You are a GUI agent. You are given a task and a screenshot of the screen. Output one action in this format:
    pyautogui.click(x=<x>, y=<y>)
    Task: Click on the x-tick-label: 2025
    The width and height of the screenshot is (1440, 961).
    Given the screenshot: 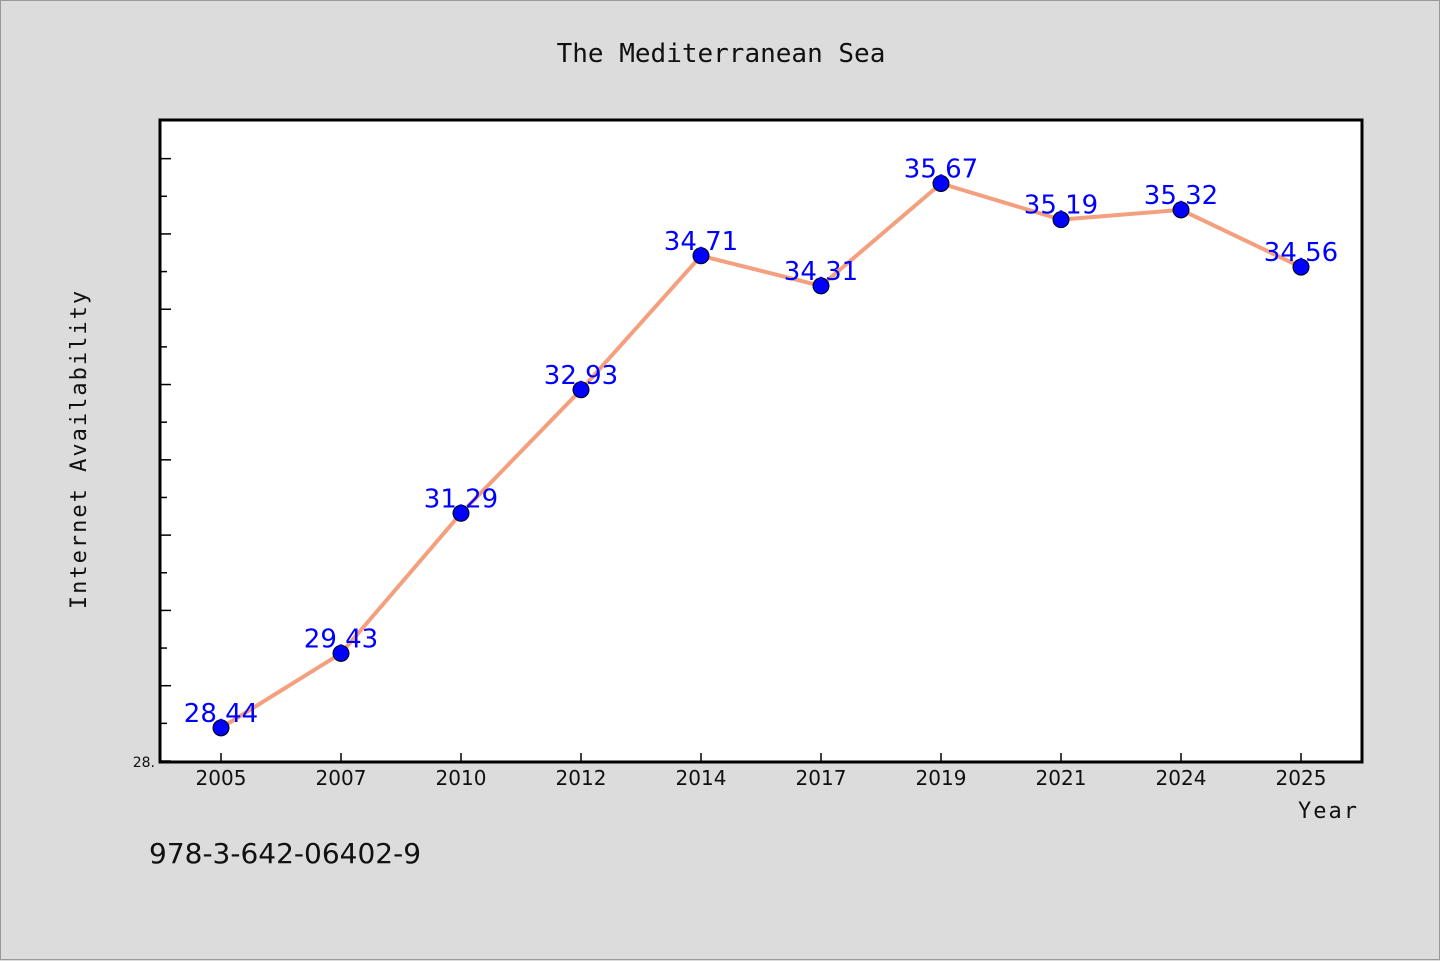 What is the action you would take?
    pyautogui.click(x=1301, y=778)
    